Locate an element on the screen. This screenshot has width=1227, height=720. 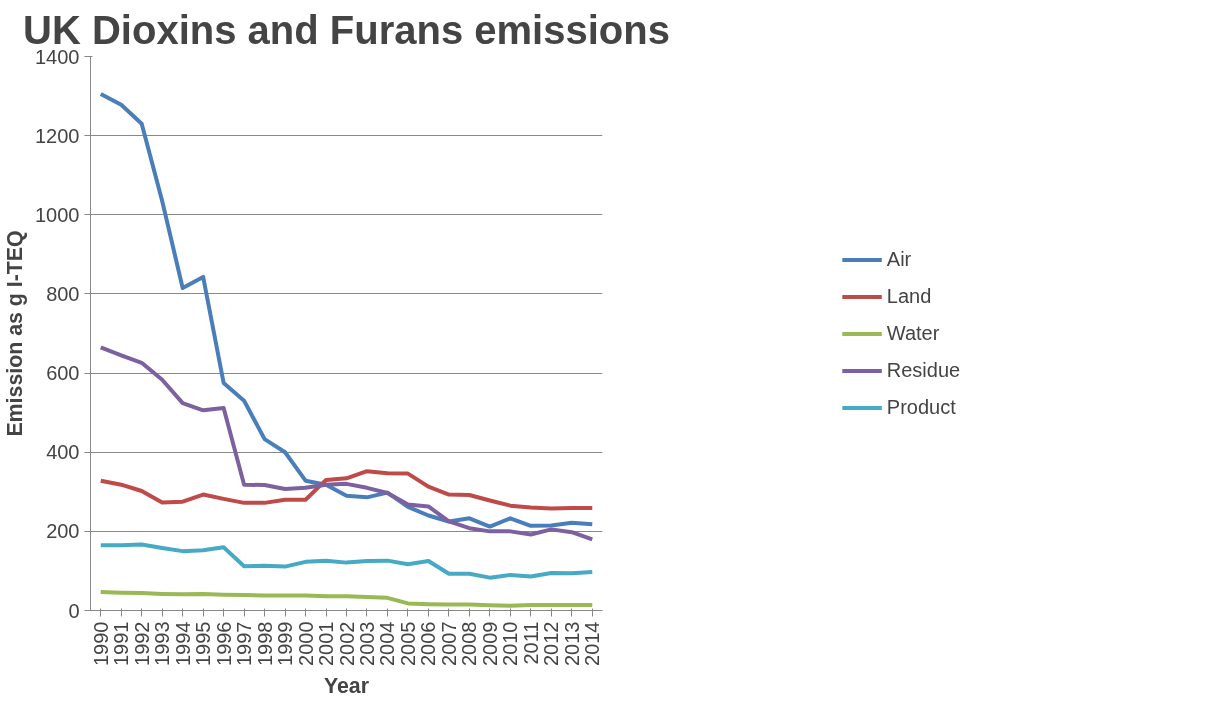
x-tick-label: 2014 is located at coordinates (592, 643).